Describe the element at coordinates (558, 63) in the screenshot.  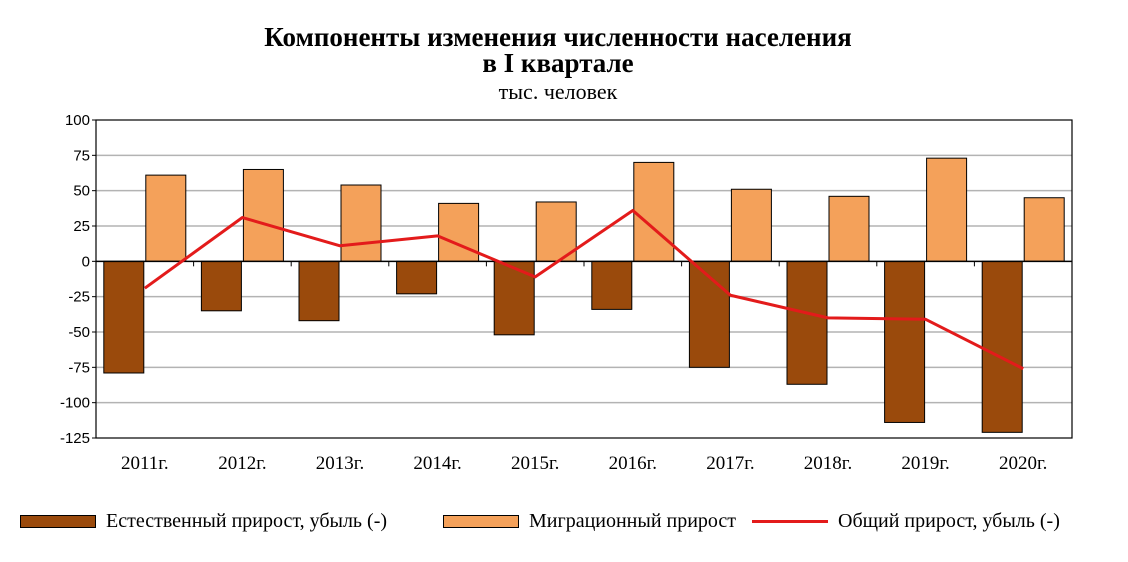
I see `chart-title-line2: в I квартале` at that location.